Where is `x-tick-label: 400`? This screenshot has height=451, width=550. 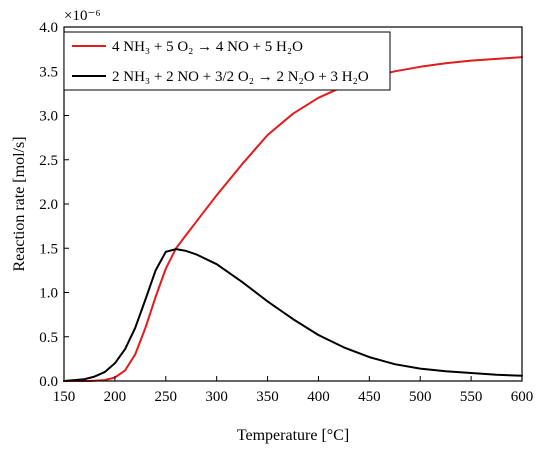
x-tick-label: 400 is located at coordinates (318, 397).